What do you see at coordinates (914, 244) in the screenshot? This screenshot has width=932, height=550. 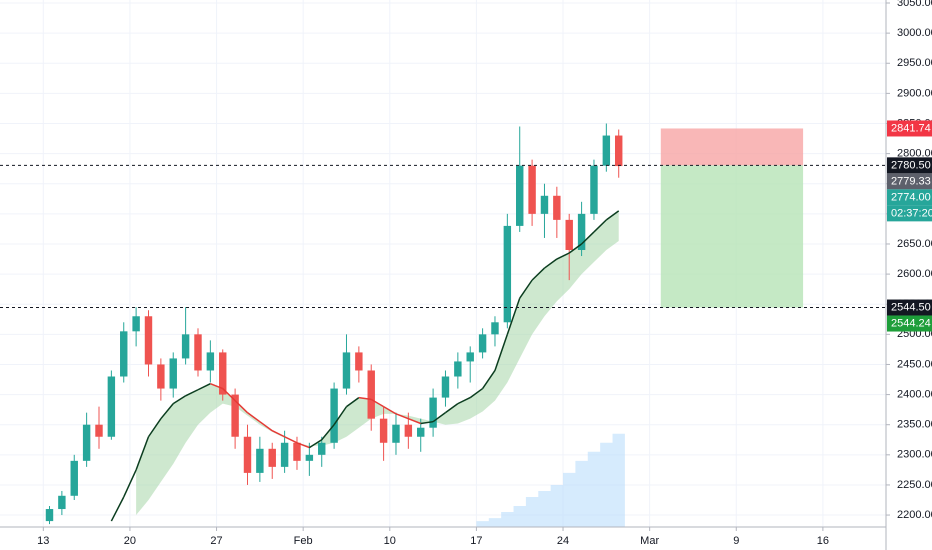 I see `y-tick-label: 2650.00` at bounding box center [914, 244].